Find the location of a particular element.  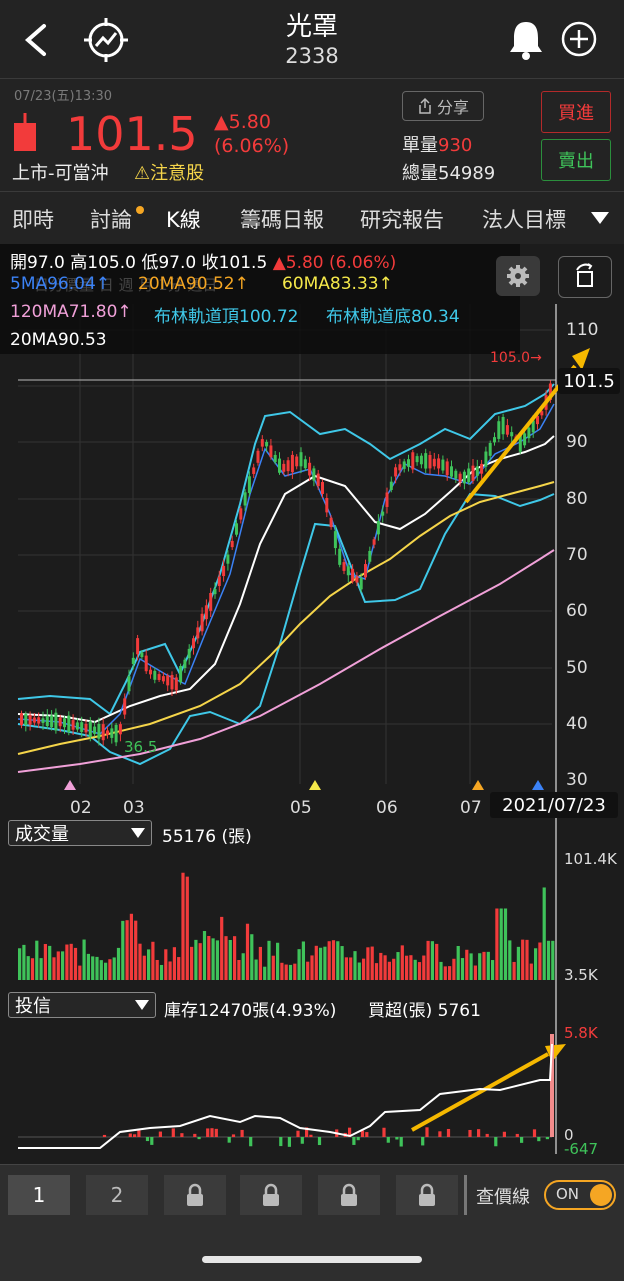

divider is located at coordinates (465, 1195).